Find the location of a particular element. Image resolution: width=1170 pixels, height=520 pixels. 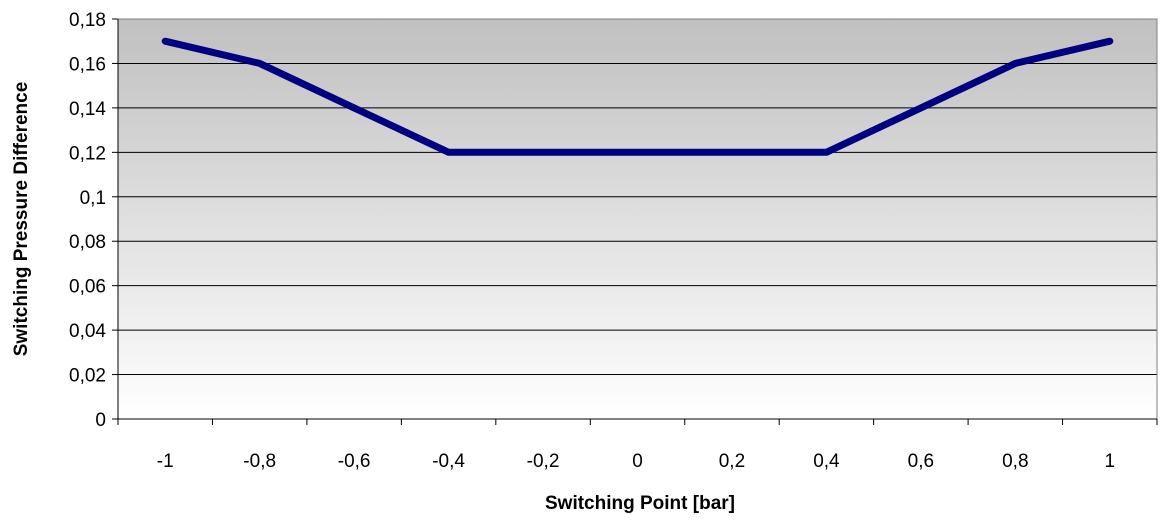

y-tick-label: 0,06 is located at coordinates (87, 287).